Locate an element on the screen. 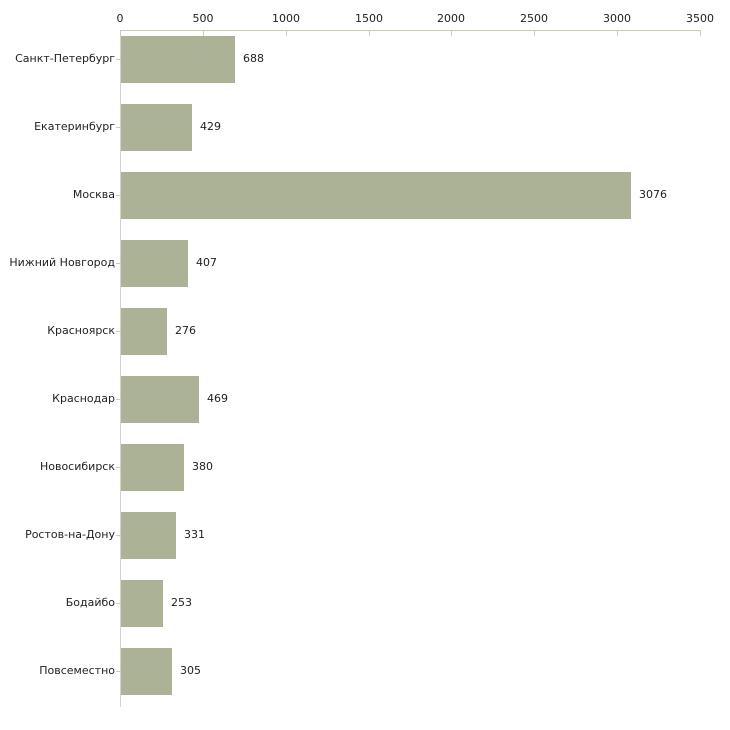  category-label: Екатеринбург is located at coordinates (74, 126).